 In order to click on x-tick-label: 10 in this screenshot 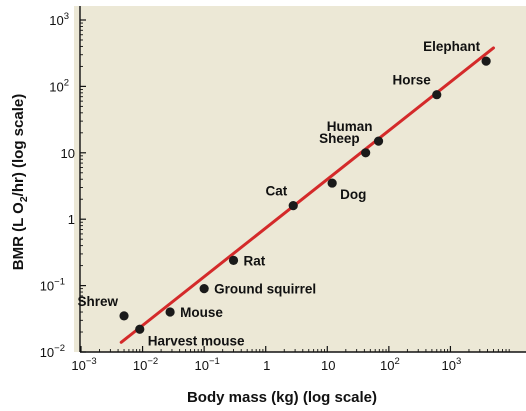, I will do `click(328, 365)`.